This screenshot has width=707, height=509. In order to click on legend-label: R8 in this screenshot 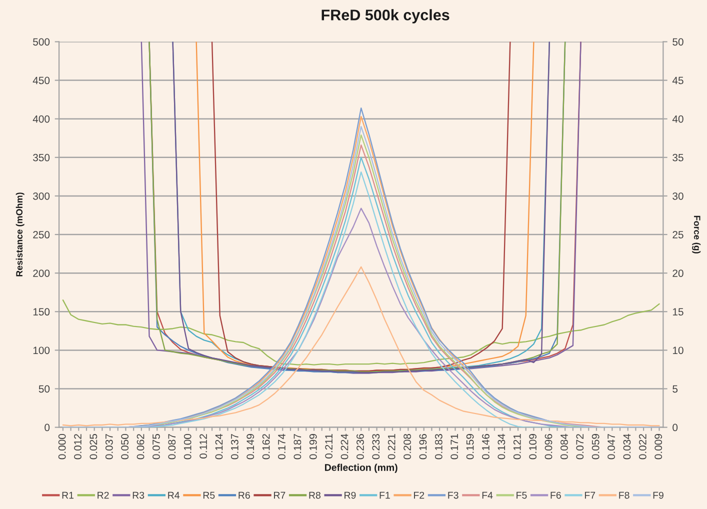, I will do `click(314, 495)`.